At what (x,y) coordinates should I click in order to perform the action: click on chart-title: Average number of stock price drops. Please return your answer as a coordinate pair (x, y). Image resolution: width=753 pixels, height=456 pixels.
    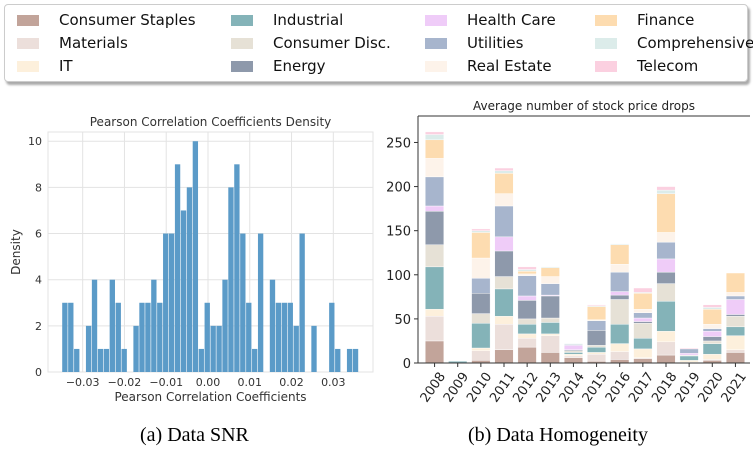
    Looking at the image, I should click on (584, 106).